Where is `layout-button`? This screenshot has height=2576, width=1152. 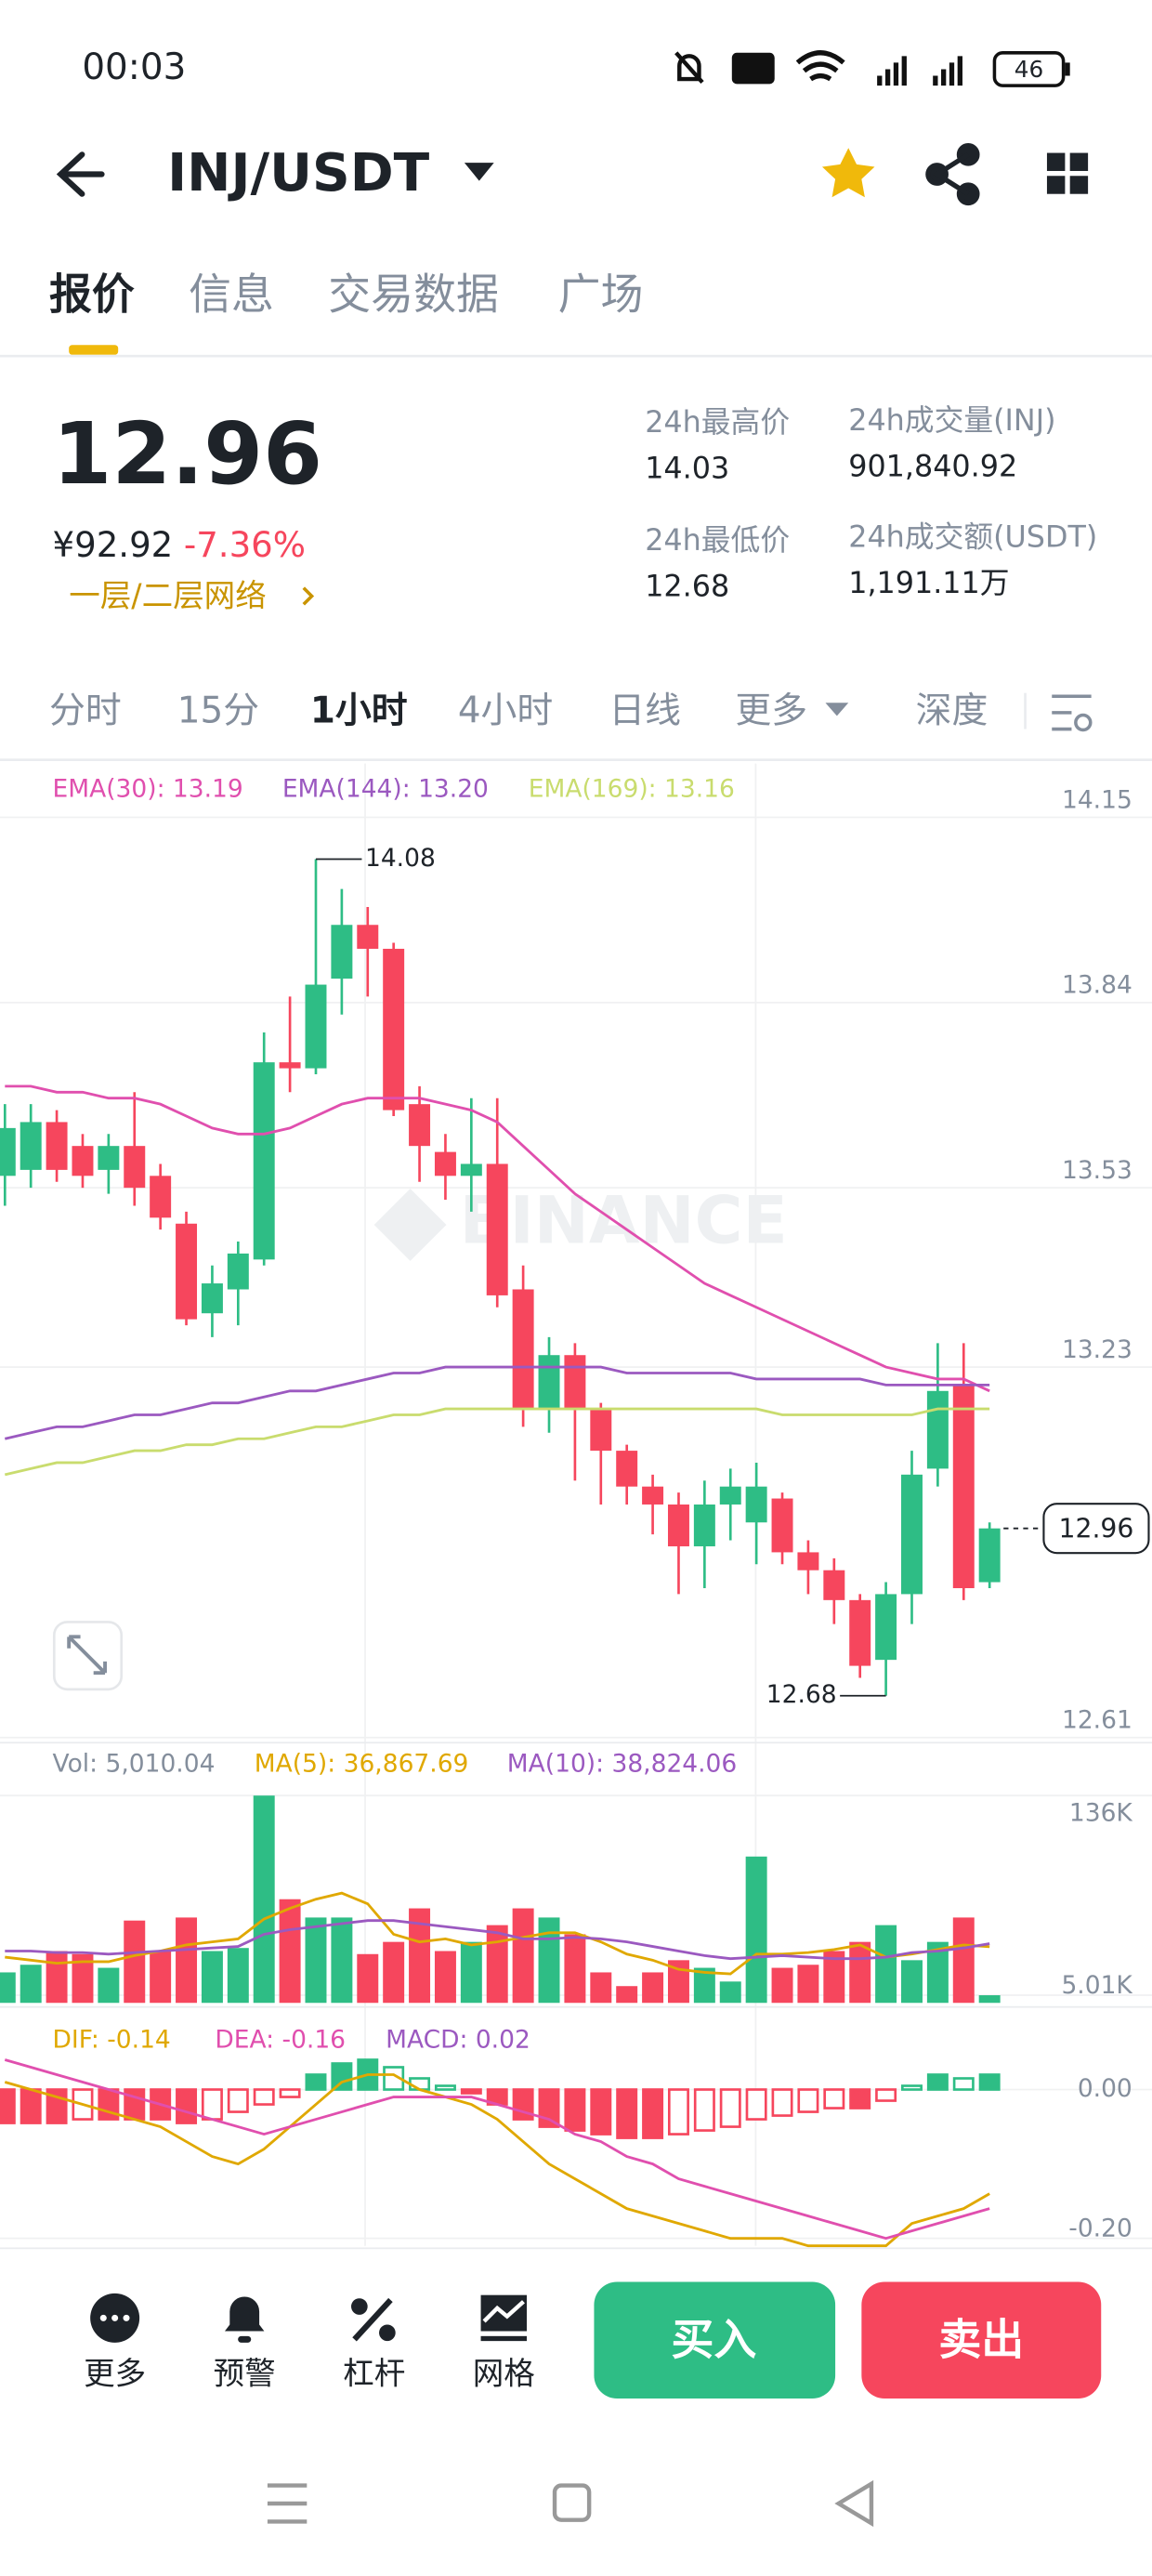 layout-button is located at coordinates (1067, 173).